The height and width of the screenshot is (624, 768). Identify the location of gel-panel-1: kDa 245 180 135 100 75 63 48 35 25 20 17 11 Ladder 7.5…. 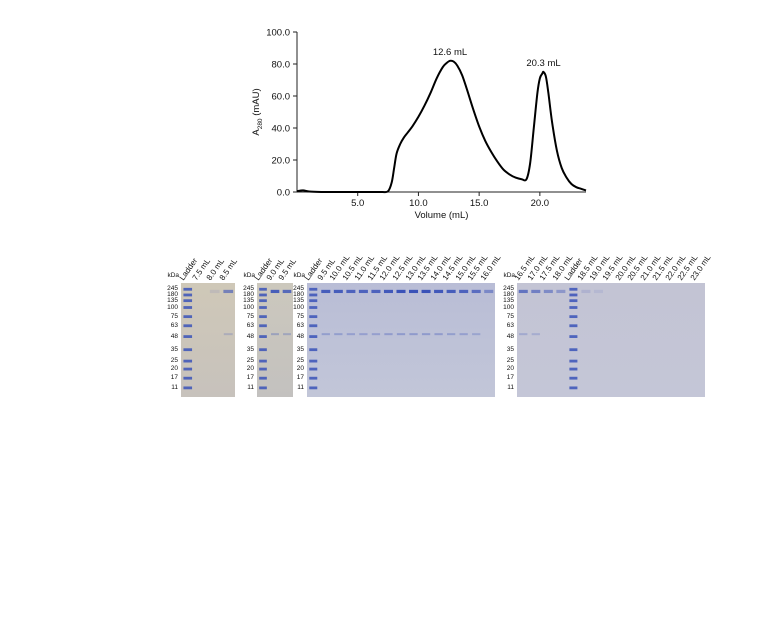
(198, 325).